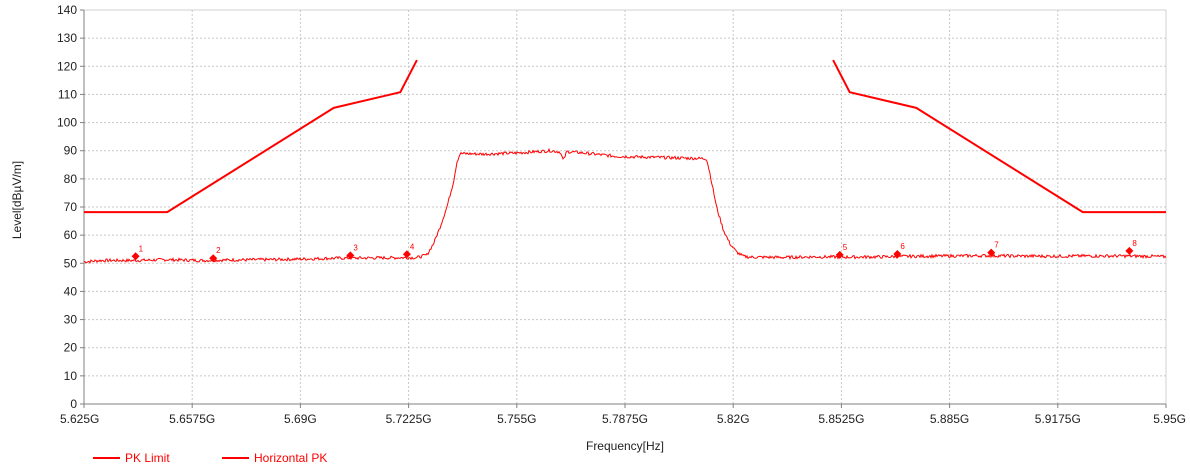 The width and height of the screenshot is (1190, 468). Describe the element at coordinates (192, 419) in the screenshot. I see `x-tick-label: 5.6575G` at that location.